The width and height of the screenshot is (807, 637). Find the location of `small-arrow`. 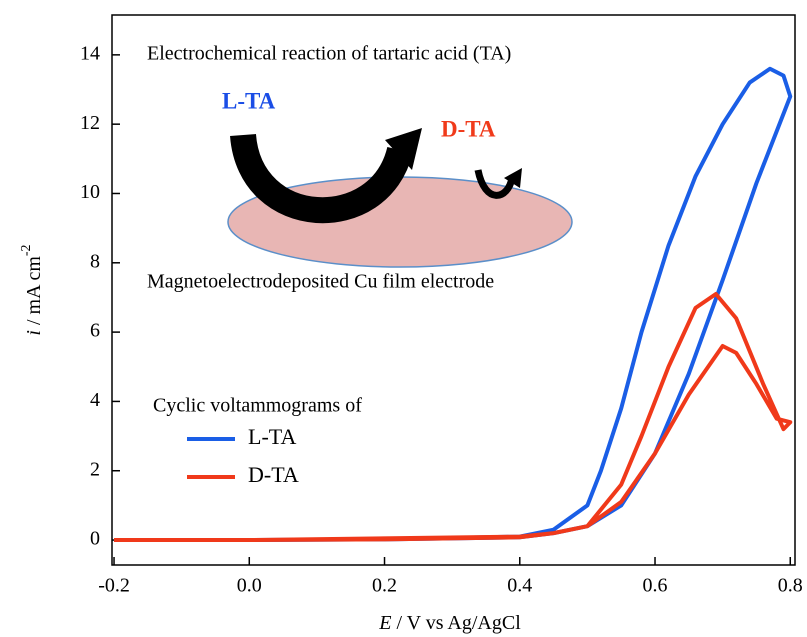

small-arrow is located at coordinates (495, 184).